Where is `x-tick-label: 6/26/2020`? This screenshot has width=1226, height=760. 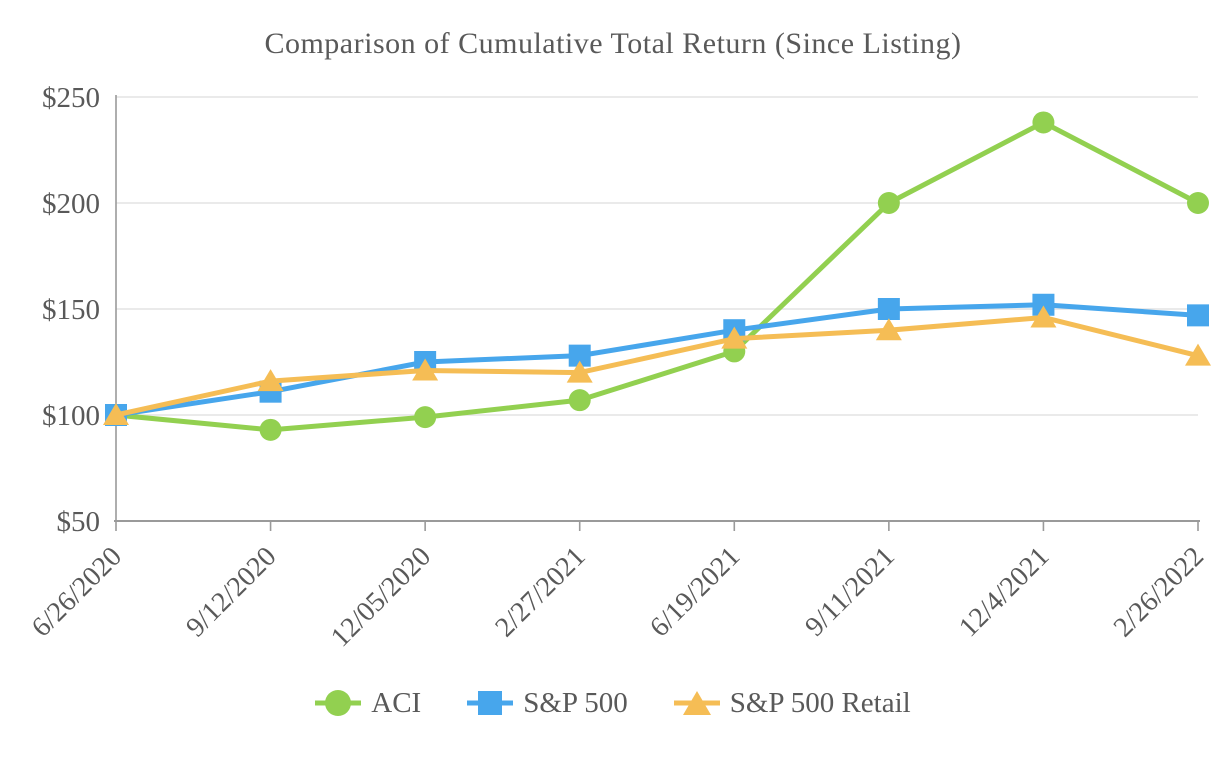
x-tick-label: 6/26/2020 is located at coordinates (77, 592).